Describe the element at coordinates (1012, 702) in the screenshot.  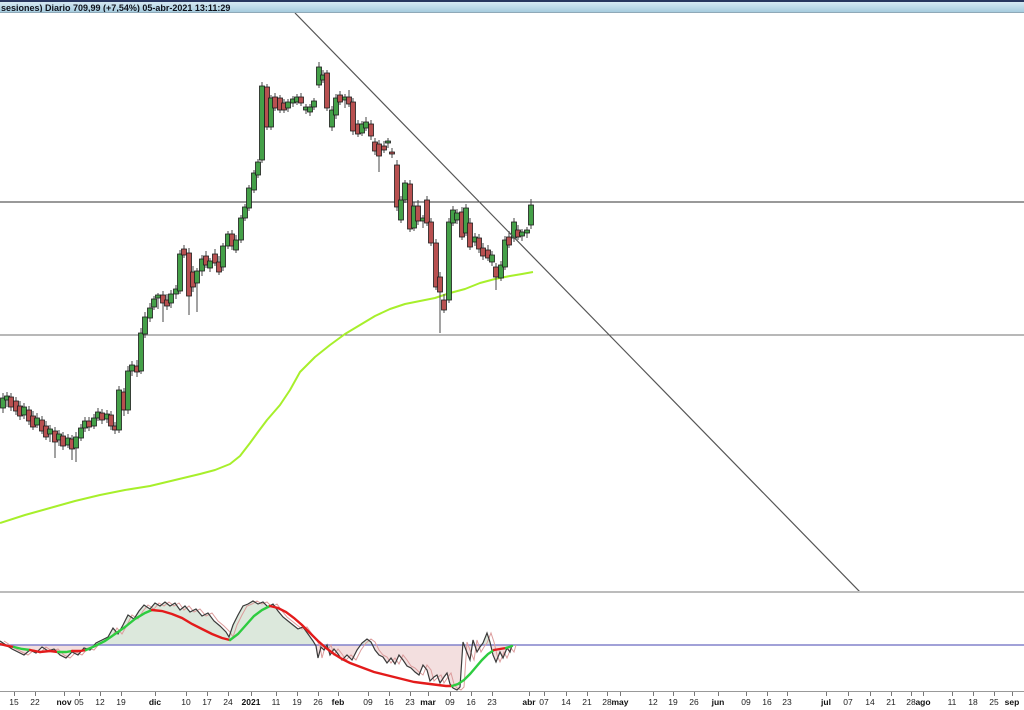
I see `axis-label: sep` at that location.